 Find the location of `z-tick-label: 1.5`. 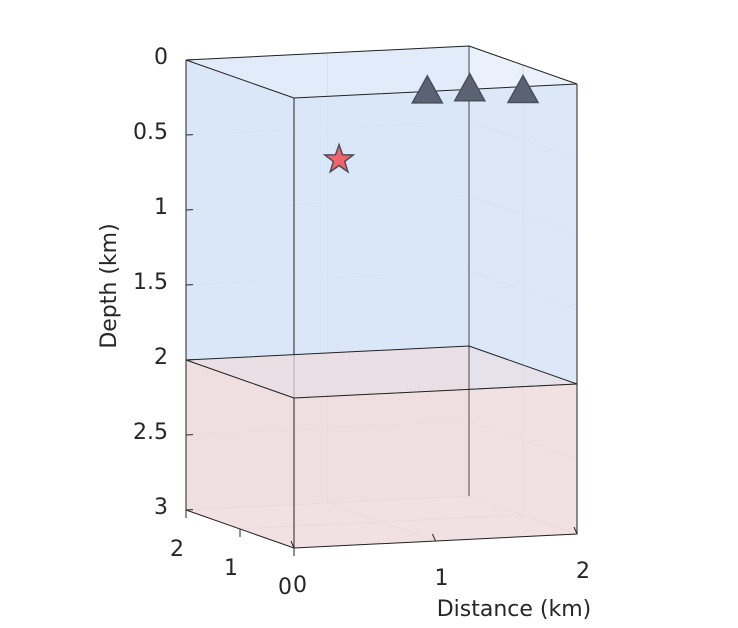

z-tick-label: 1.5 is located at coordinates (150, 282).